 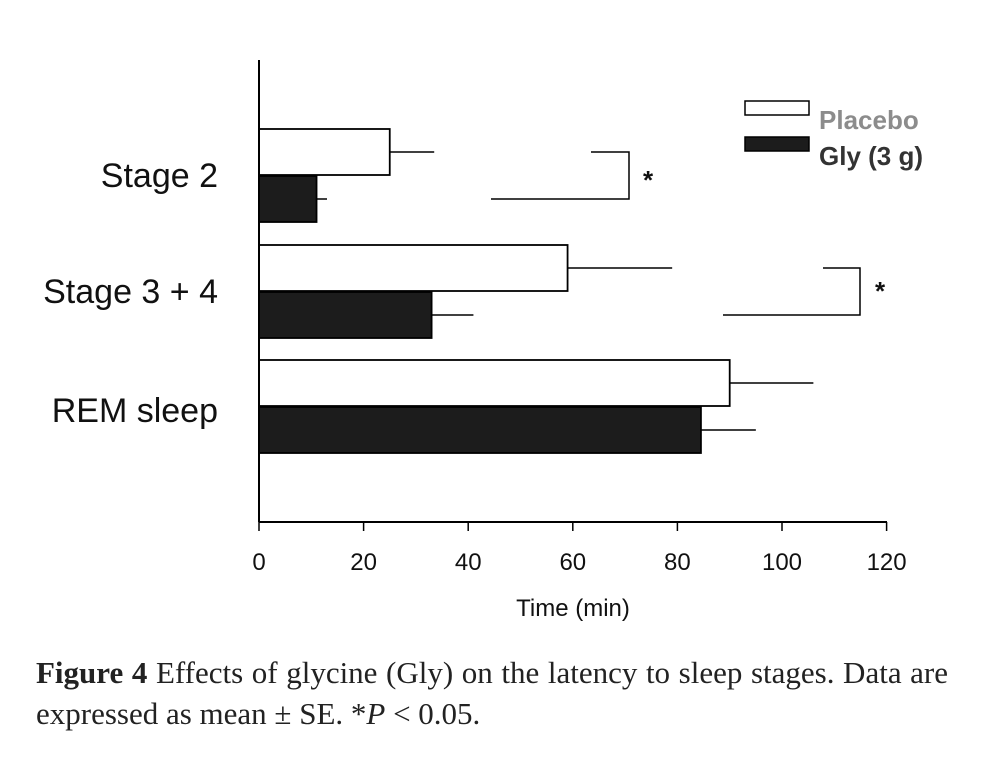 What do you see at coordinates (782, 562) in the screenshot?
I see `x-tick-label-100: 100` at bounding box center [782, 562].